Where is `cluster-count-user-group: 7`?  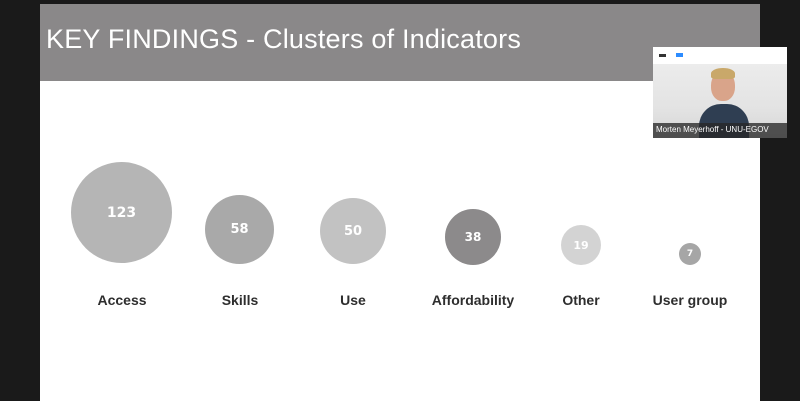
cluster-count-user-group: 7 is located at coordinates (690, 254).